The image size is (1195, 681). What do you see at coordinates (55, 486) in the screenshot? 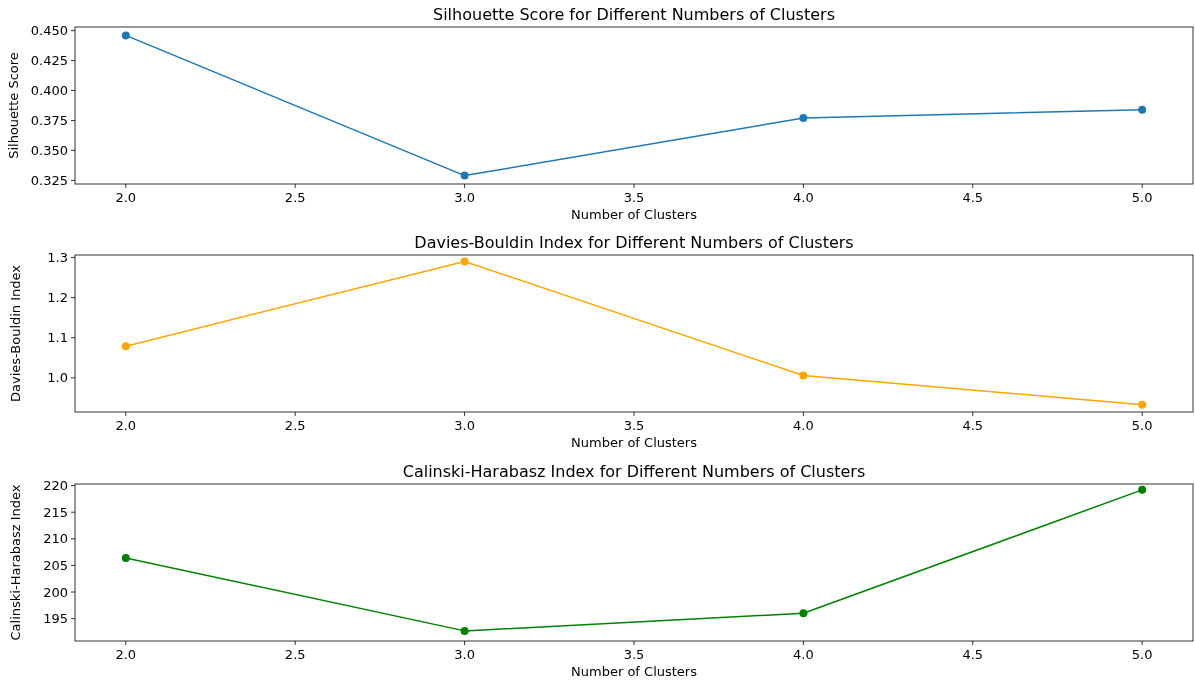
I see `y-tick-label: 220` at bounding box center [55, 486].